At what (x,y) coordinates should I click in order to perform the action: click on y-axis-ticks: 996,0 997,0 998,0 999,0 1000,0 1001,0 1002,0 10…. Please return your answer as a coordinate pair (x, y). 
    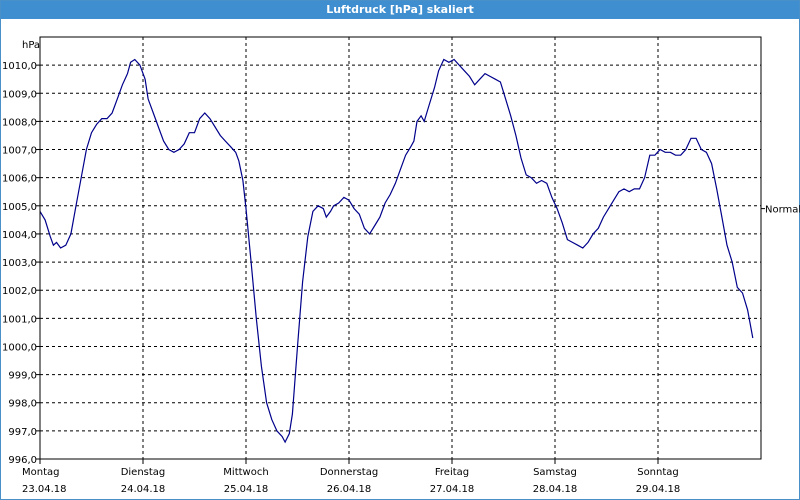
    Looking at the image, I should click on (21, 263).